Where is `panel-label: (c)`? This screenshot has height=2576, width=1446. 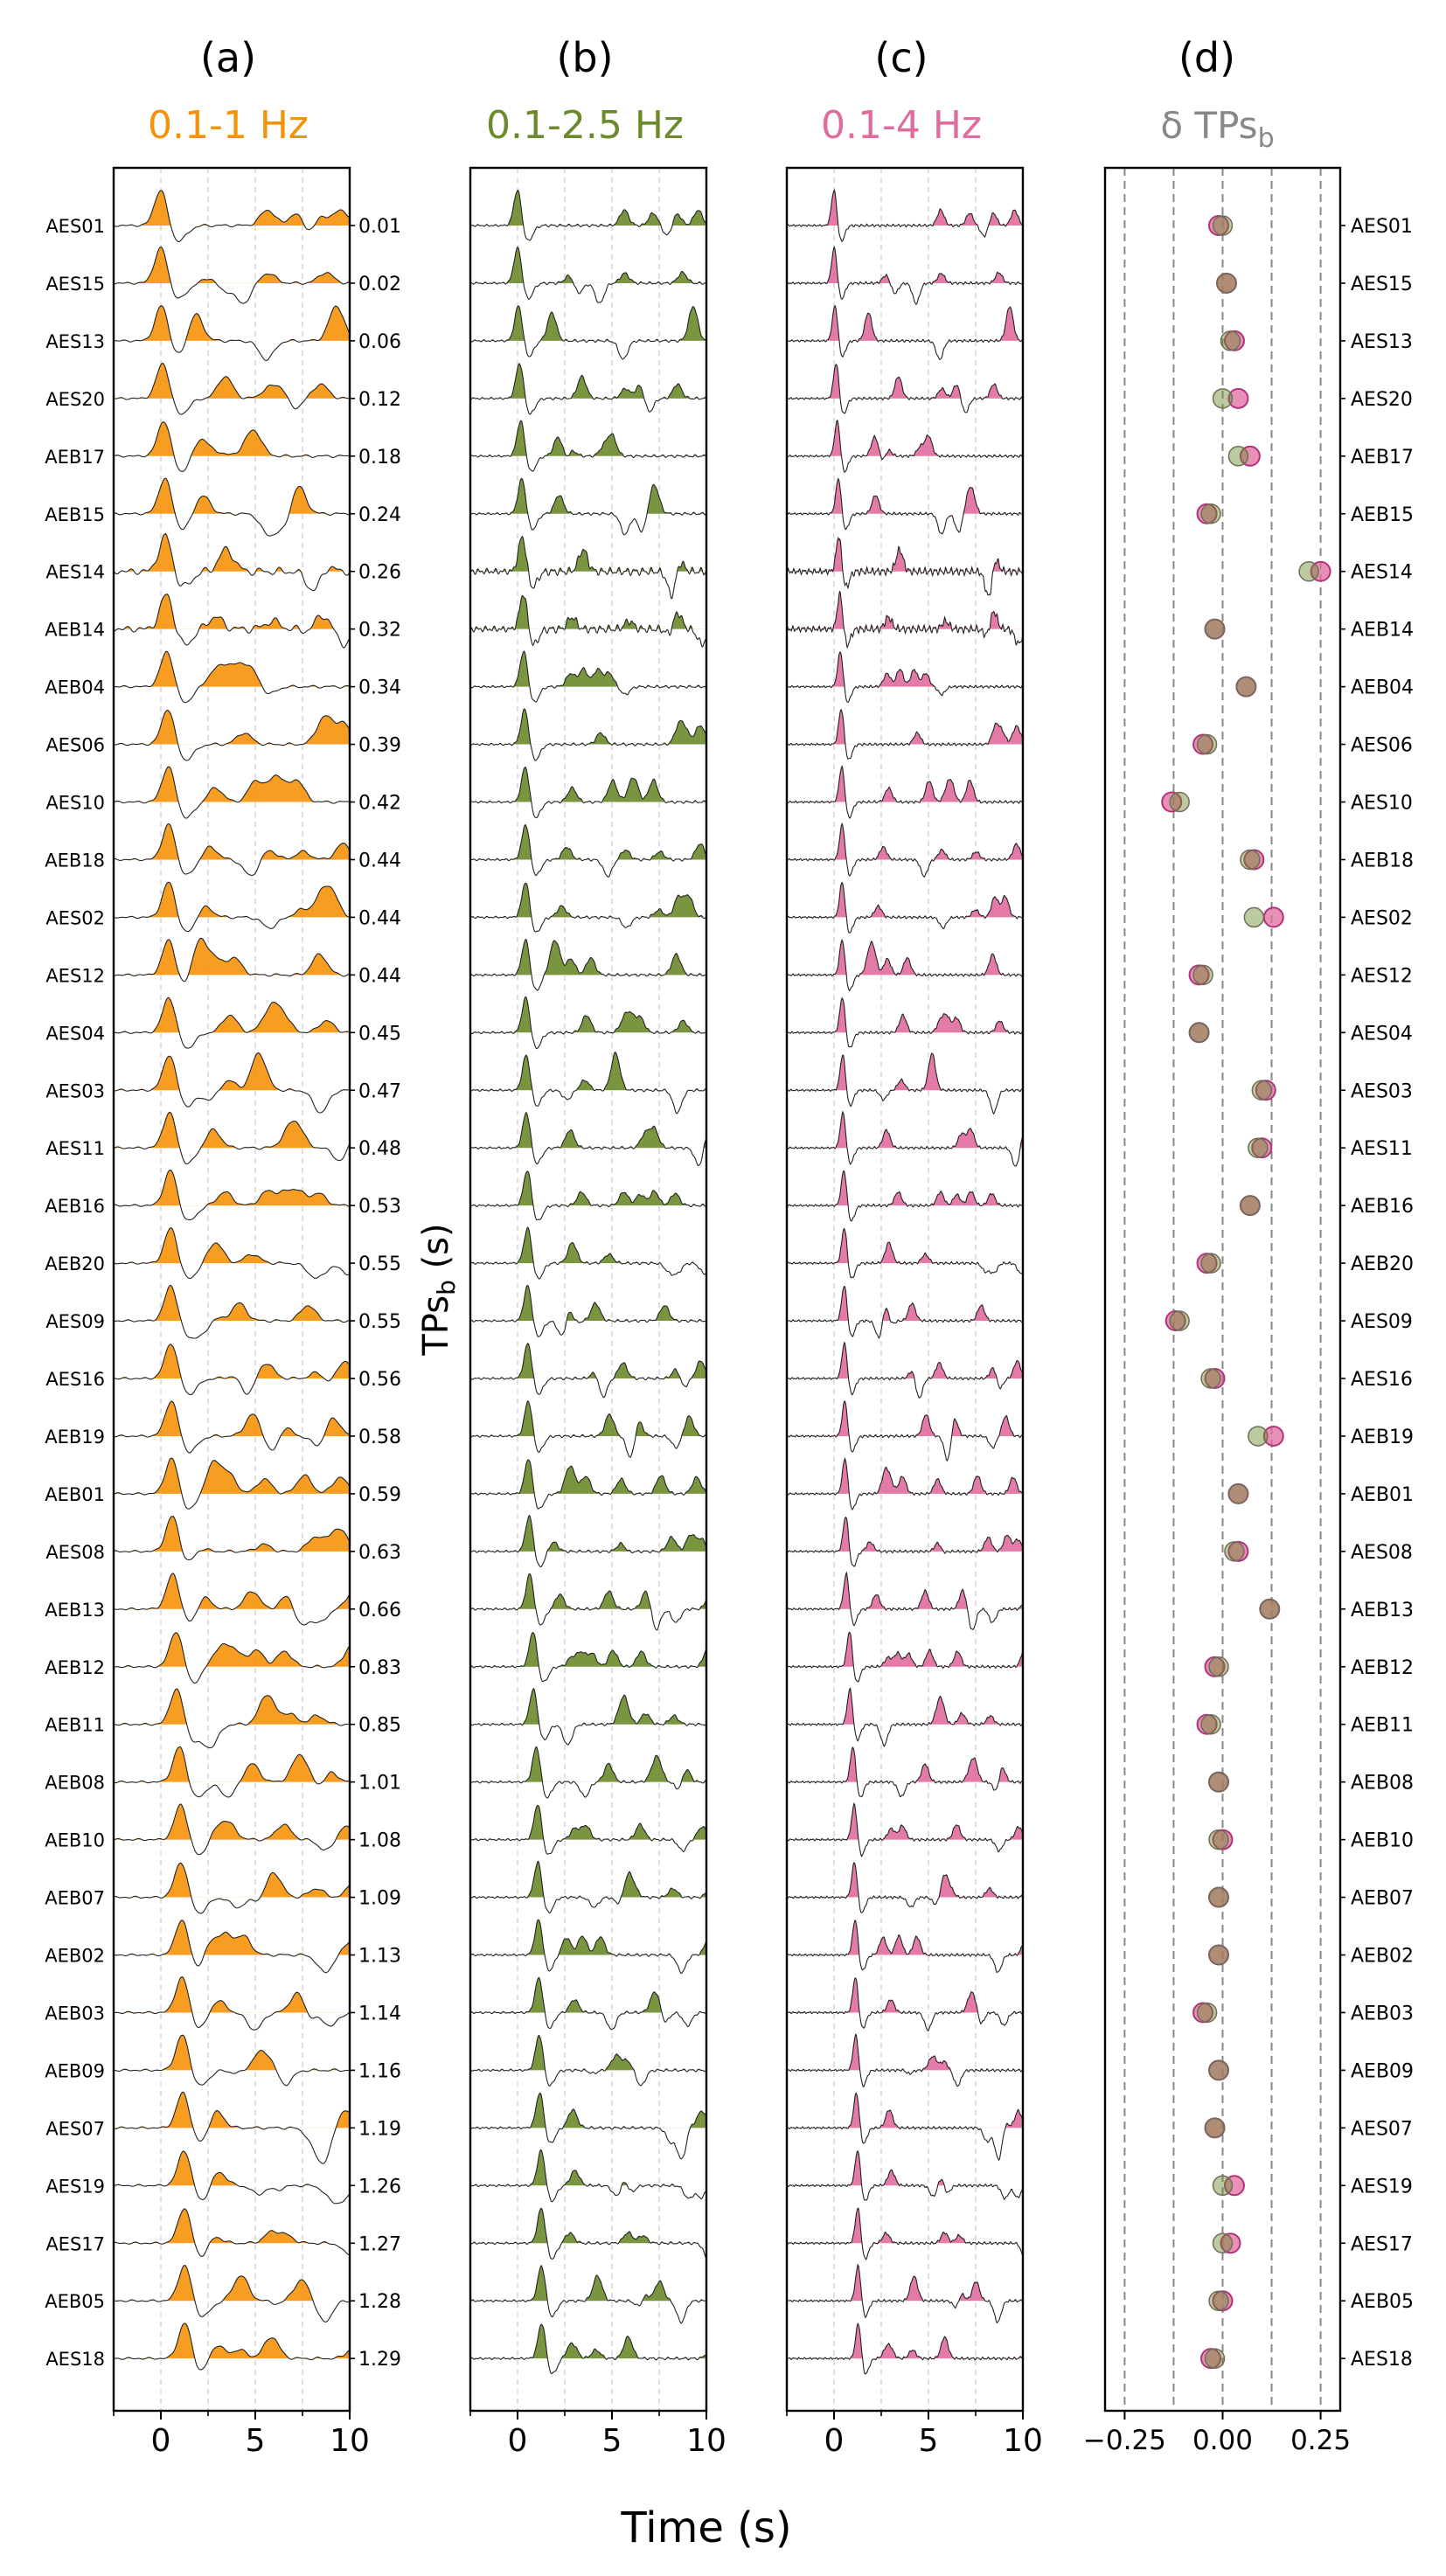
panel-label: (c) is located at coordinates (901, 57).